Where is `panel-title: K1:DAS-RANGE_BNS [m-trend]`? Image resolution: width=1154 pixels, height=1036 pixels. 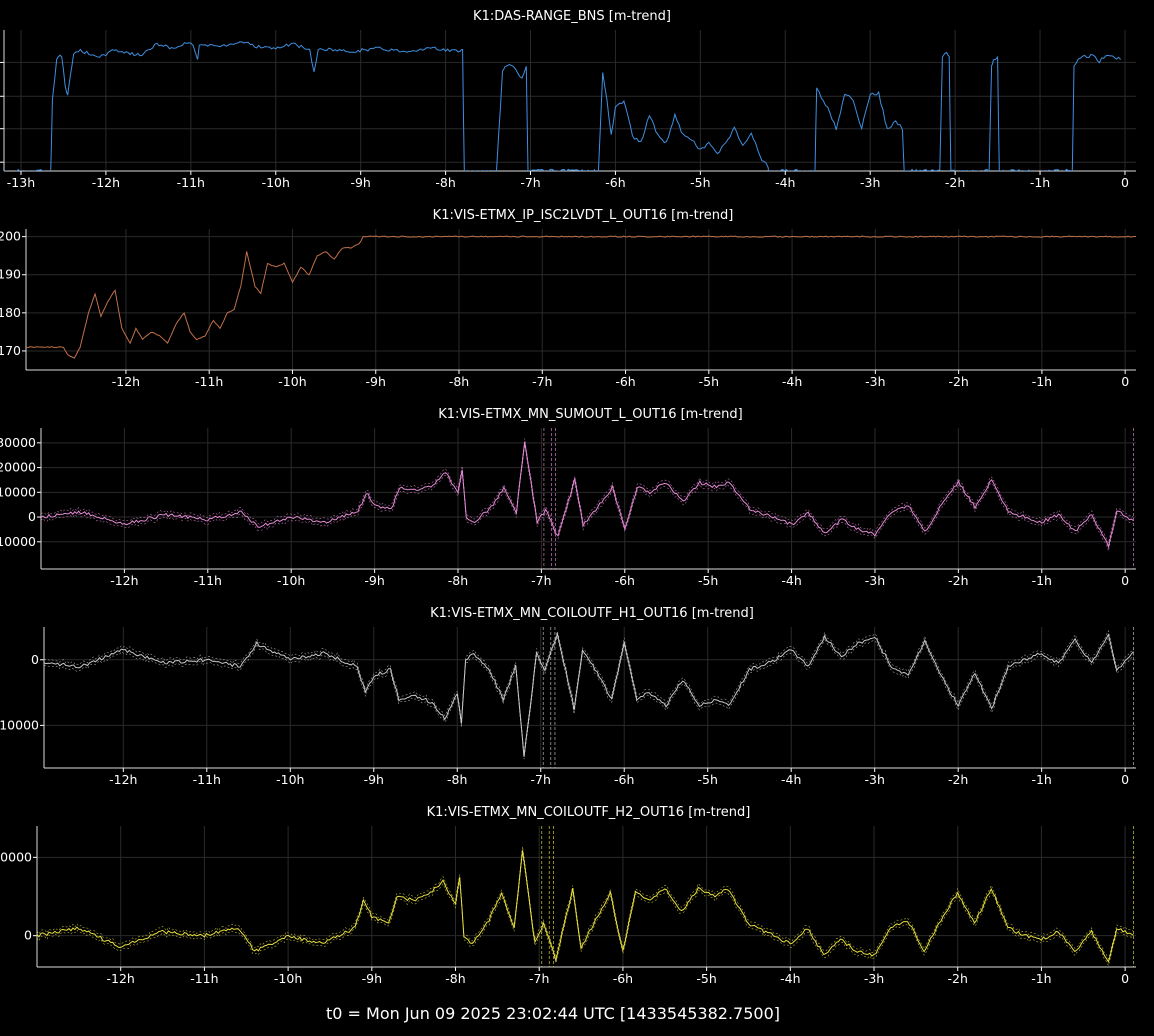 panel-title: K1:DAS-RANGE_BNS [m-trend] is located at coordinates (572, 16).